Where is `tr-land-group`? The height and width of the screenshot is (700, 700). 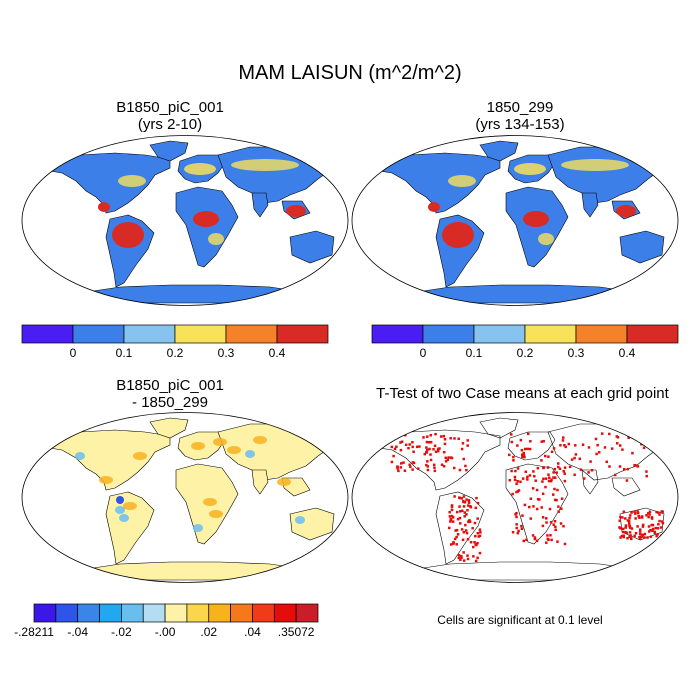
tr-land-group is located at coordinates (525, 222).